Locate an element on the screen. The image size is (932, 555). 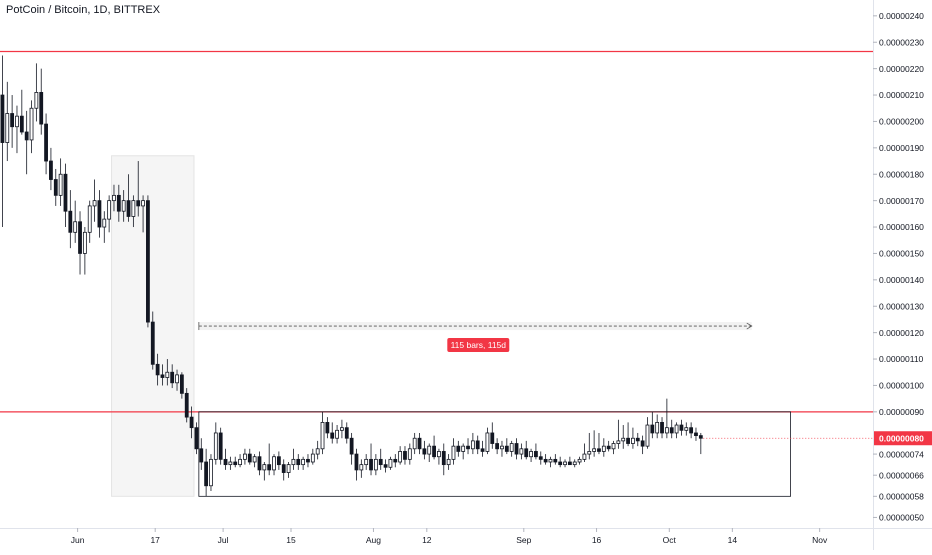
x-tick-label: 12 is located at coordinates (427, 540).